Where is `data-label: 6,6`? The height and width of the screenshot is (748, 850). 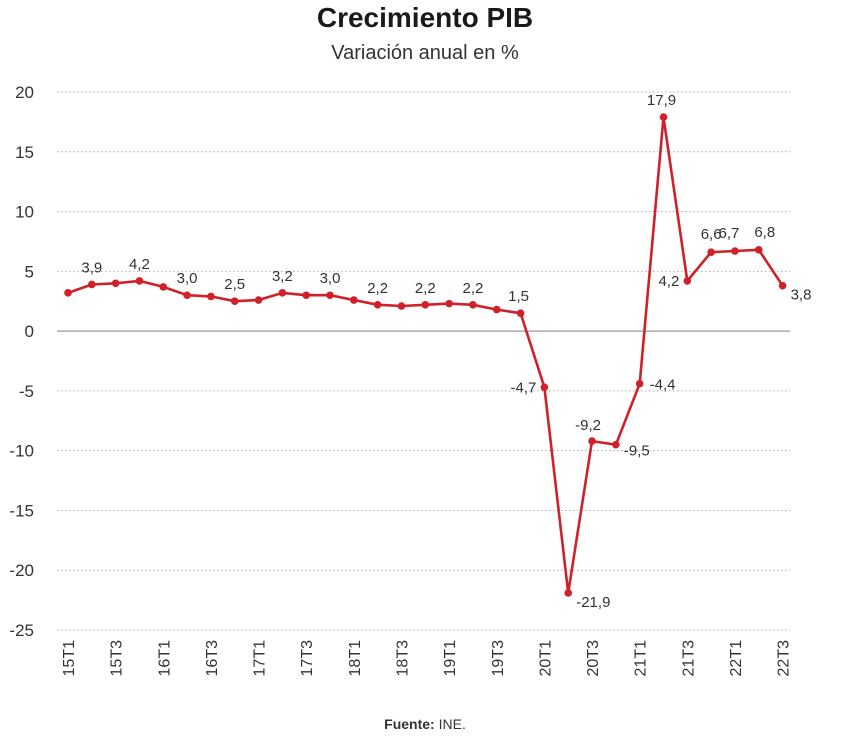 data-label: 6,6 is located at coordinates (711, 234).